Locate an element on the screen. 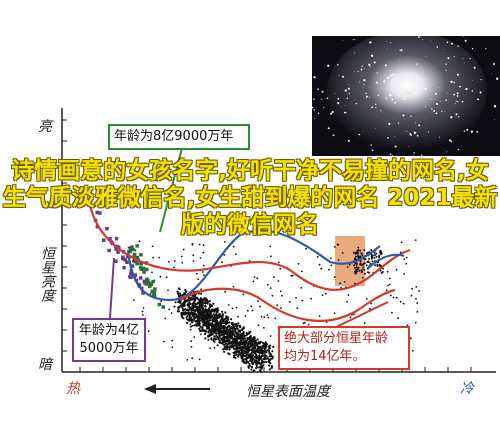 Image resolution: width=500 pixels, height=426 pixels. giant-blue-curve is located at coordinates (386, 261).